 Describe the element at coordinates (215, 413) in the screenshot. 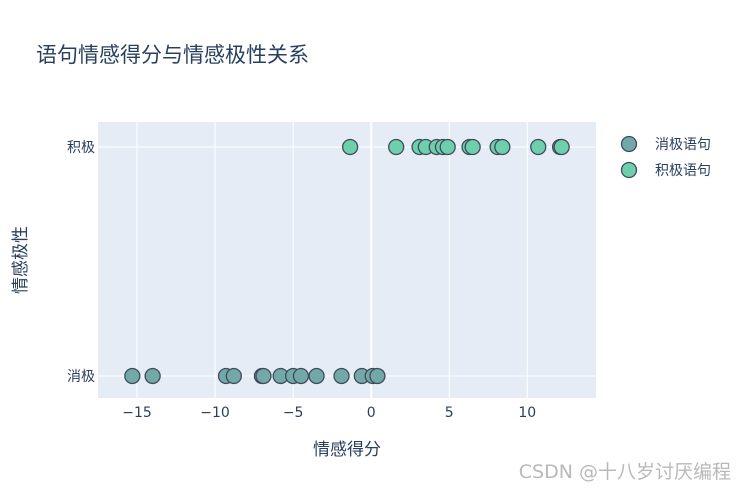

I see `x-tick-label: −10` at that location.